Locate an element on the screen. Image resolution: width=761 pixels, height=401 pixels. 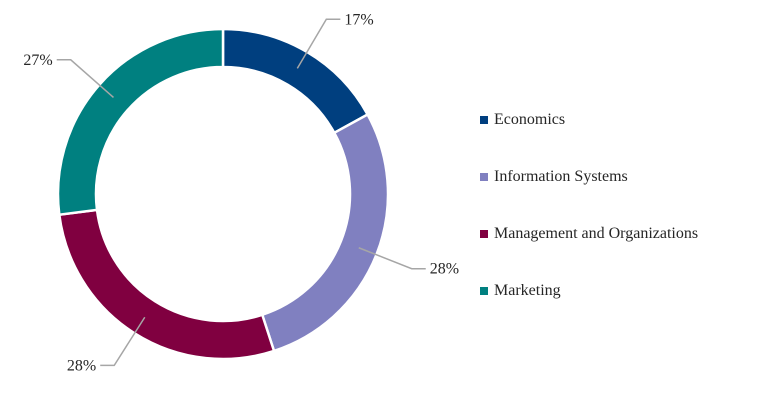
slice-marketing is located at coordinates (140, 122).